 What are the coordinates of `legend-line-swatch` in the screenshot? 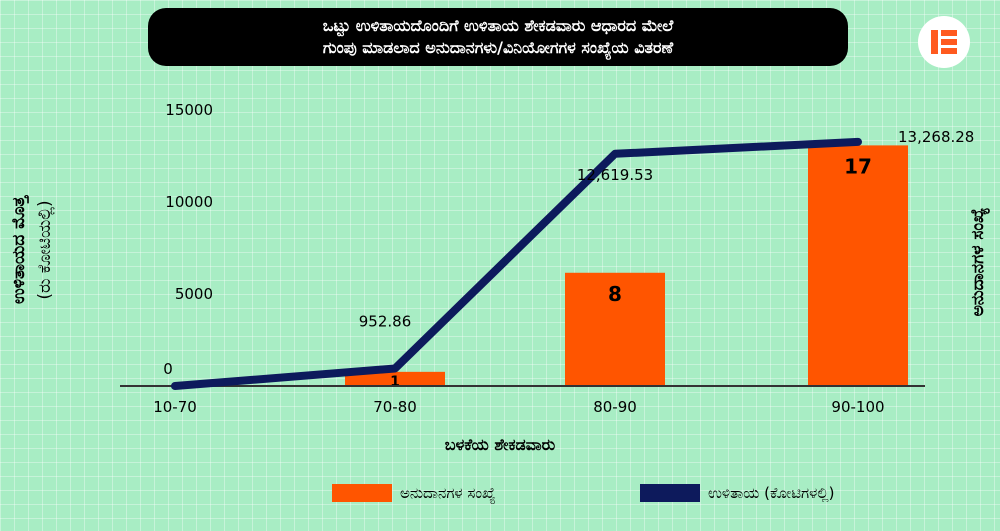 It's located at (670, 493).